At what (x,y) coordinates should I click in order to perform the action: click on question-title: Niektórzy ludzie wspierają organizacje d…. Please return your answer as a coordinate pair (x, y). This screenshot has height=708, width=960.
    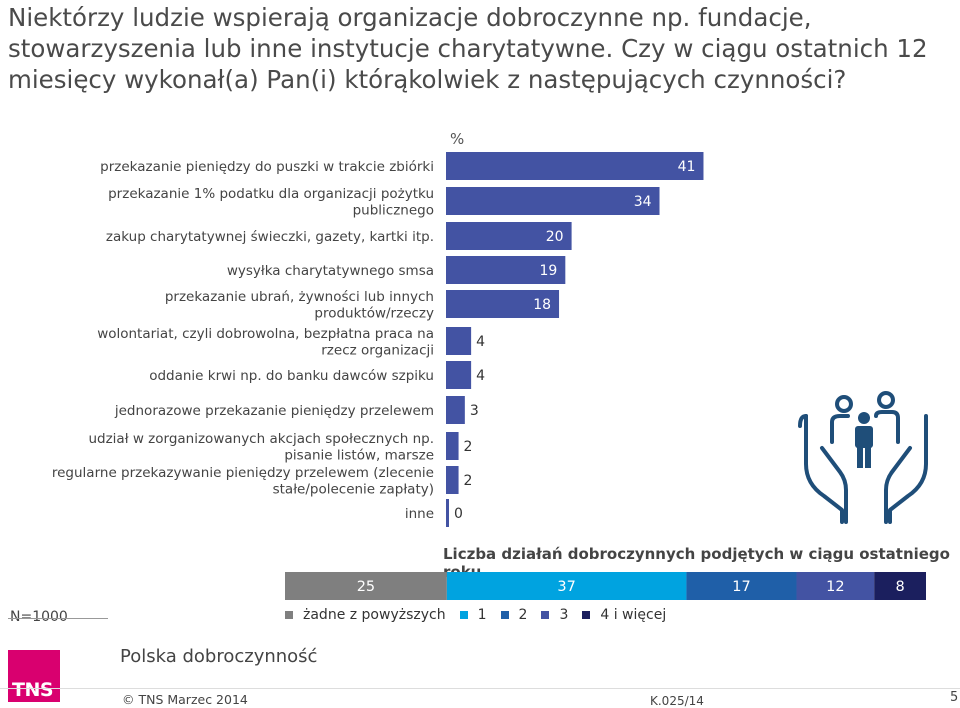
    Looking at the image, I should click on (468, 48).